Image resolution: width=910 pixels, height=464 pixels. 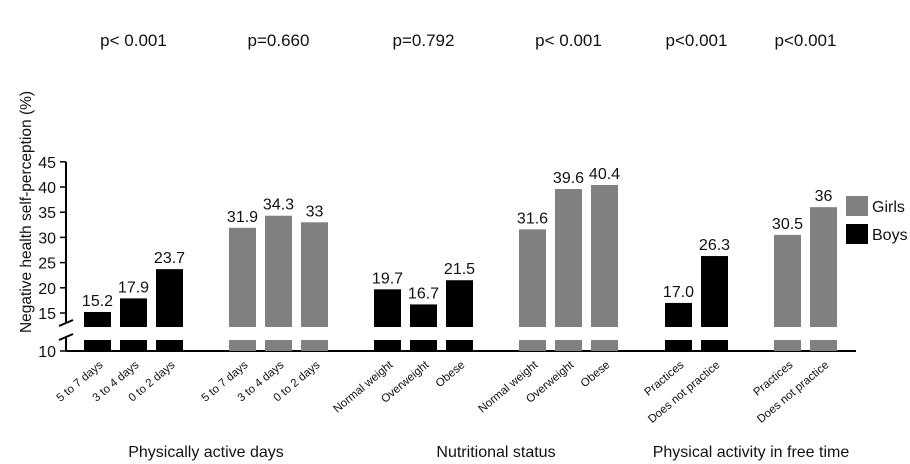 I want to click on y-tick-label: 35, so click(x=47, y=213).